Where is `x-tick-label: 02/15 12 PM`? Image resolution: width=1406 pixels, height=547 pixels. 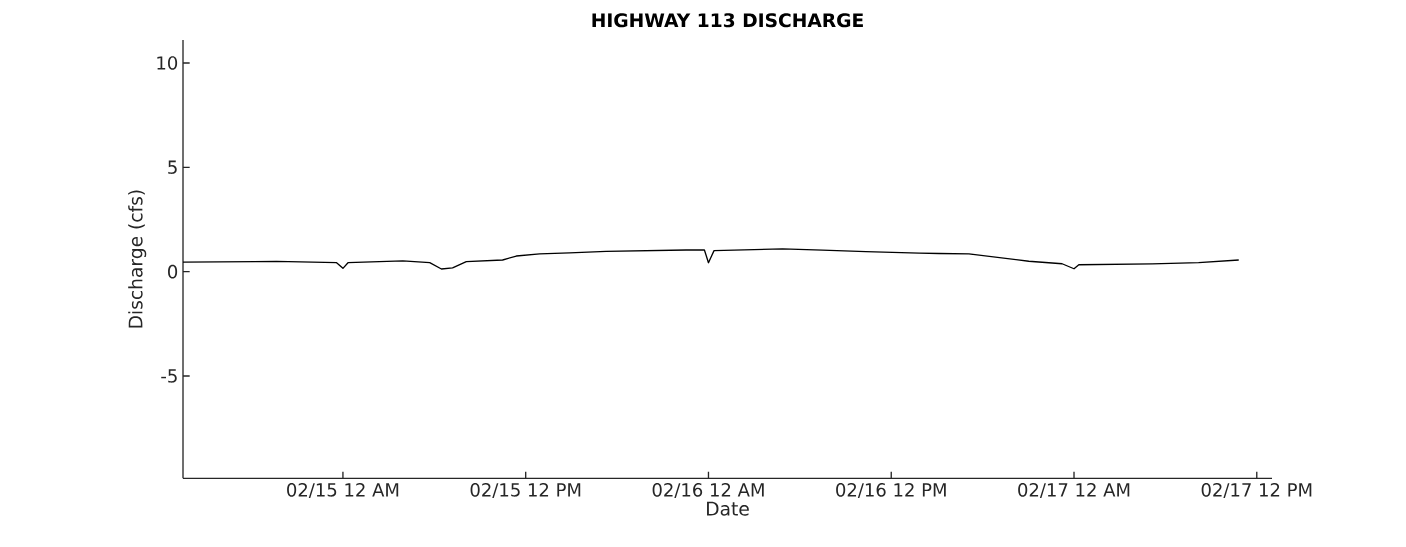 x-tick-label: 02/15 12 PM is located at coordinates (525, 491).